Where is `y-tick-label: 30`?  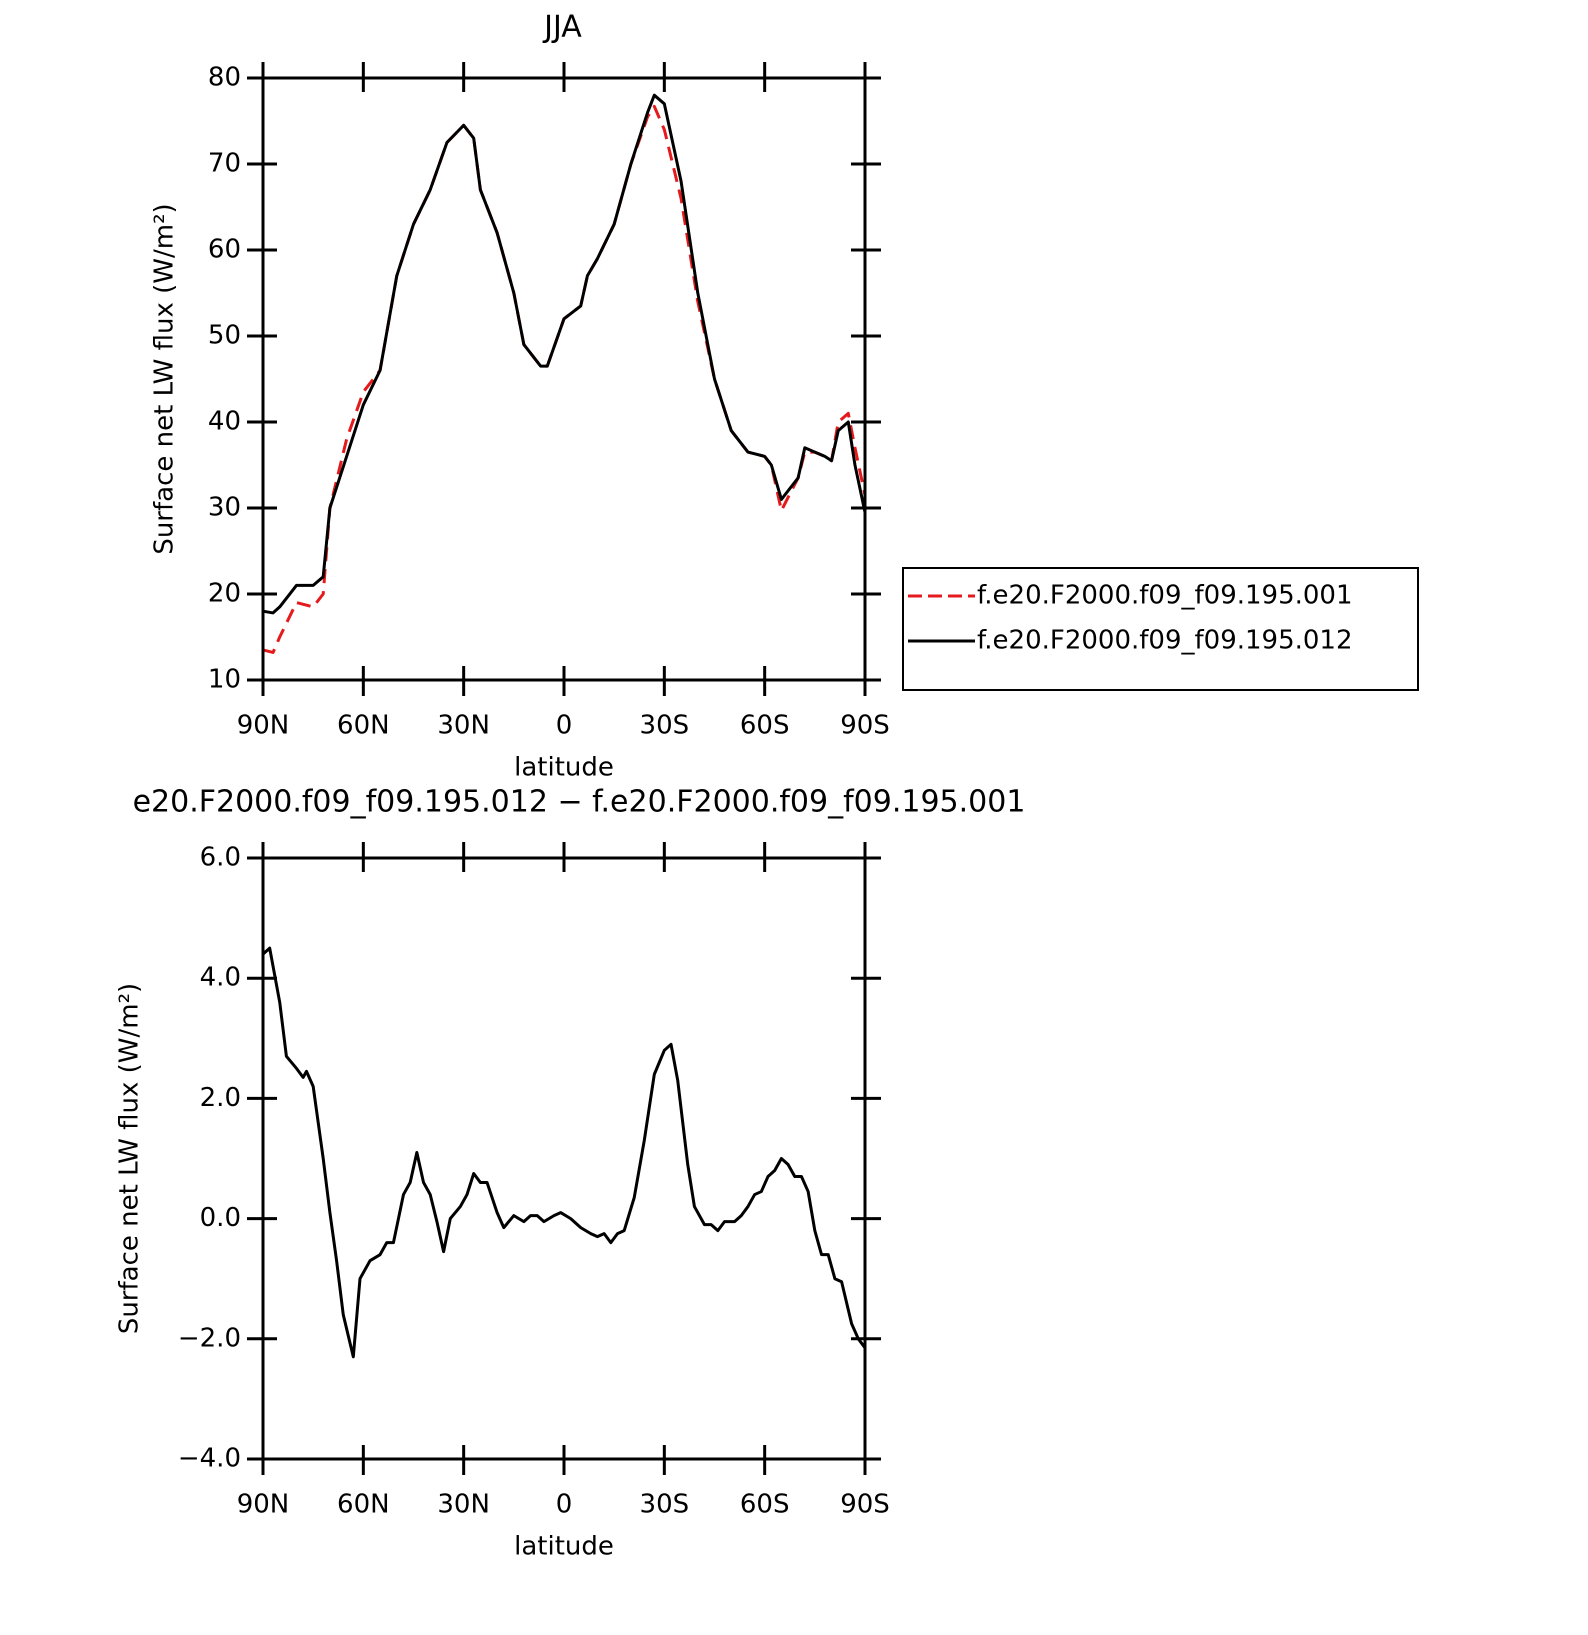 y-tick-label: 30 is located at coordinates (224, 508).